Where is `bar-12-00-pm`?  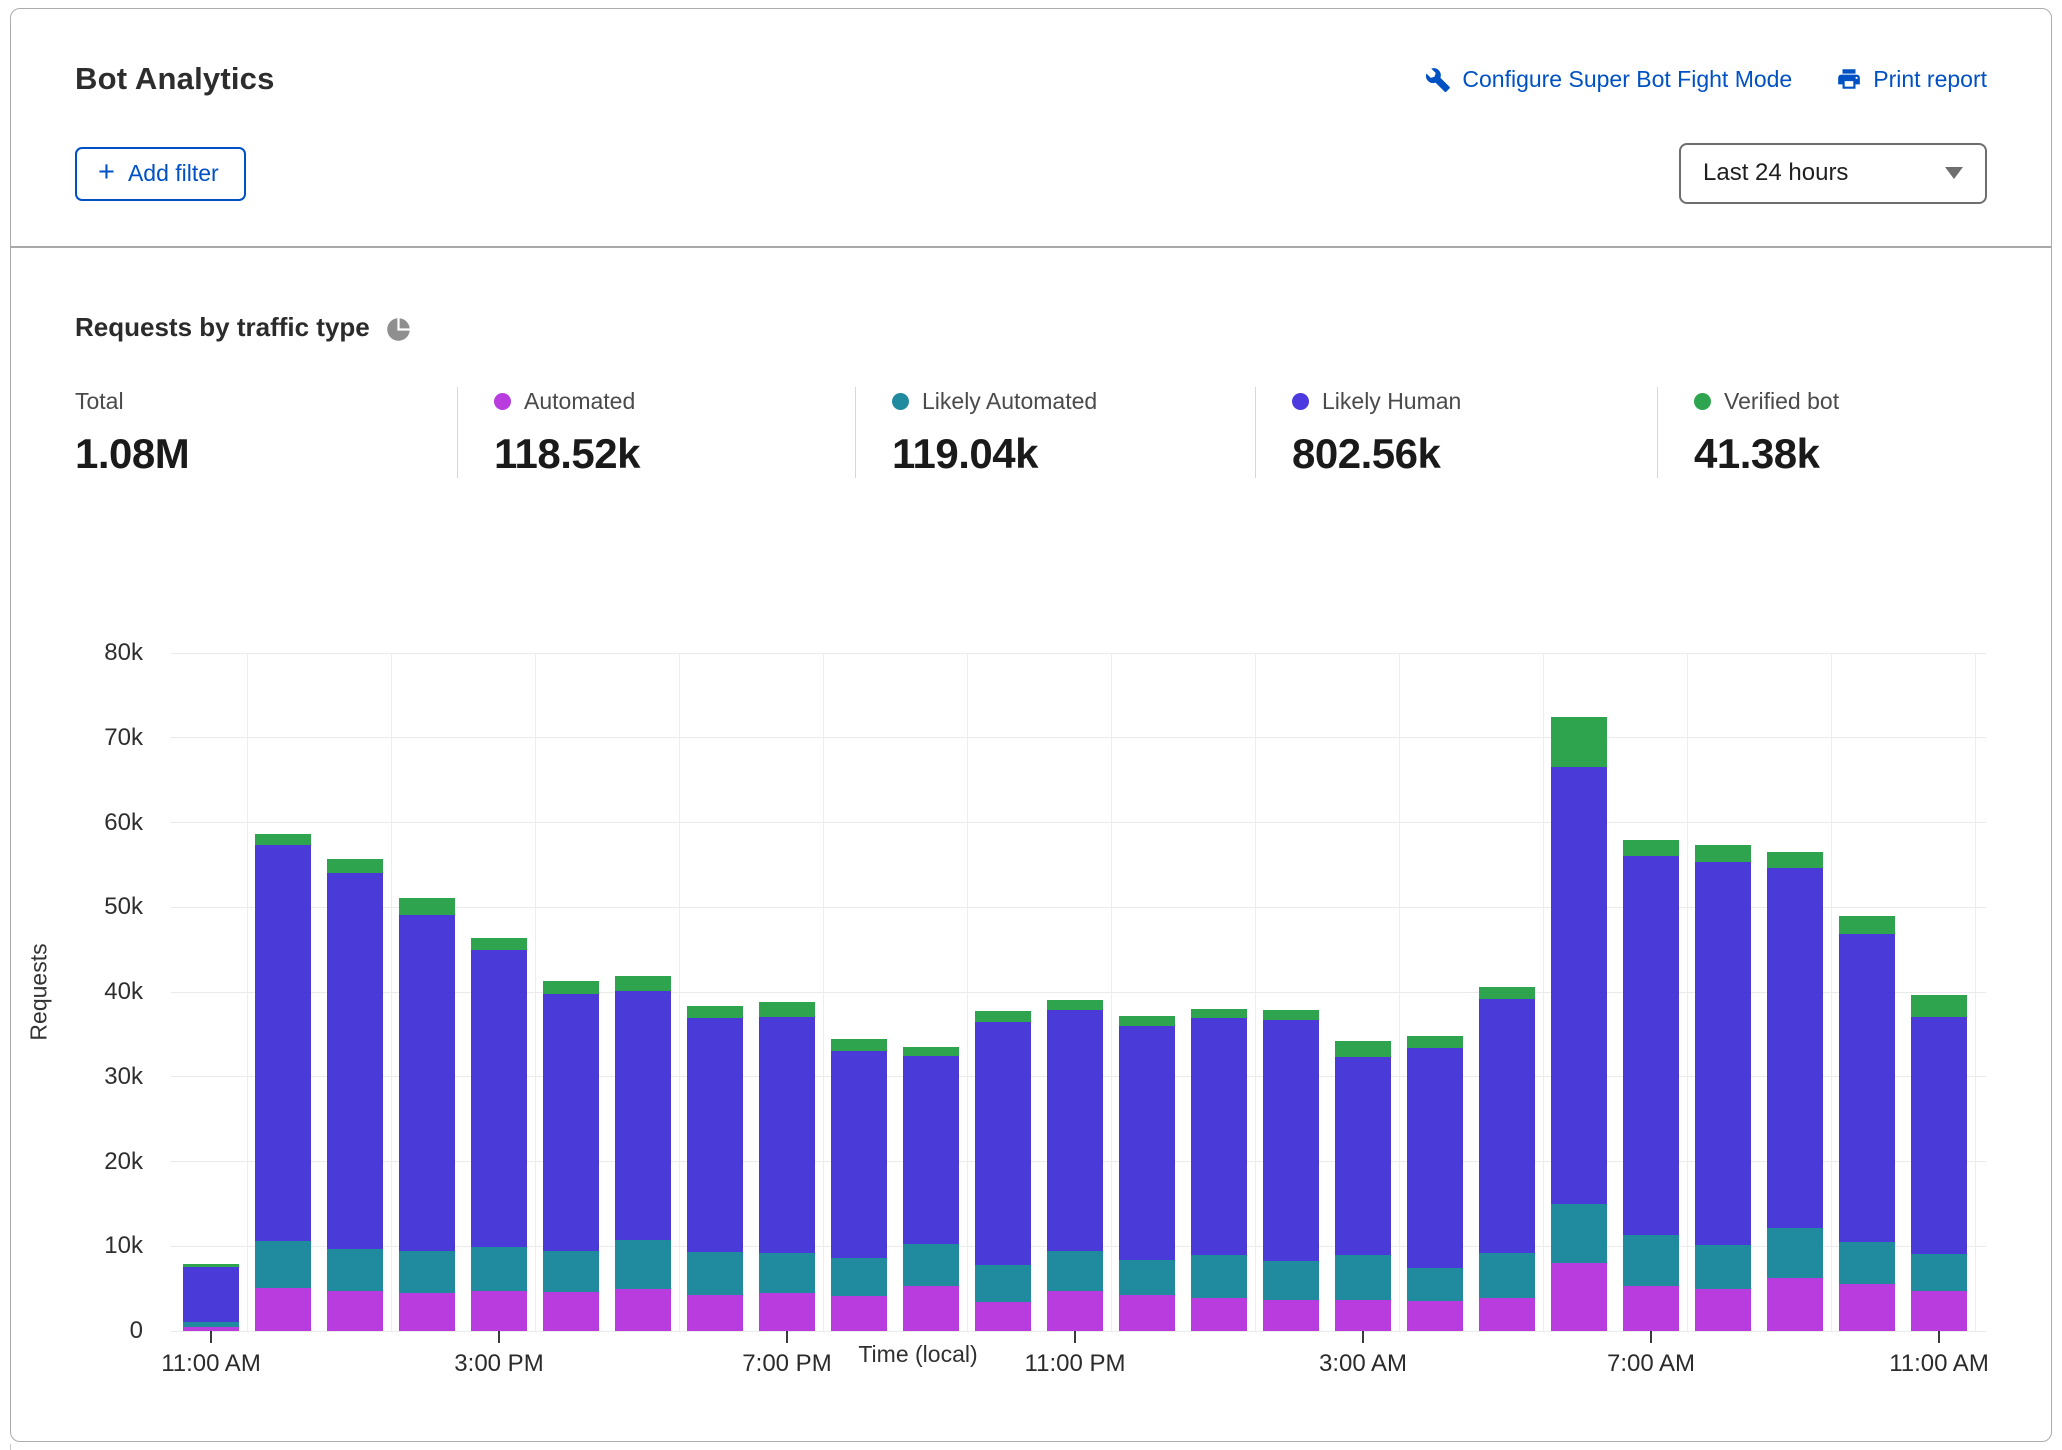 bar-12-00-pm is located at coordinates (283, 1082).